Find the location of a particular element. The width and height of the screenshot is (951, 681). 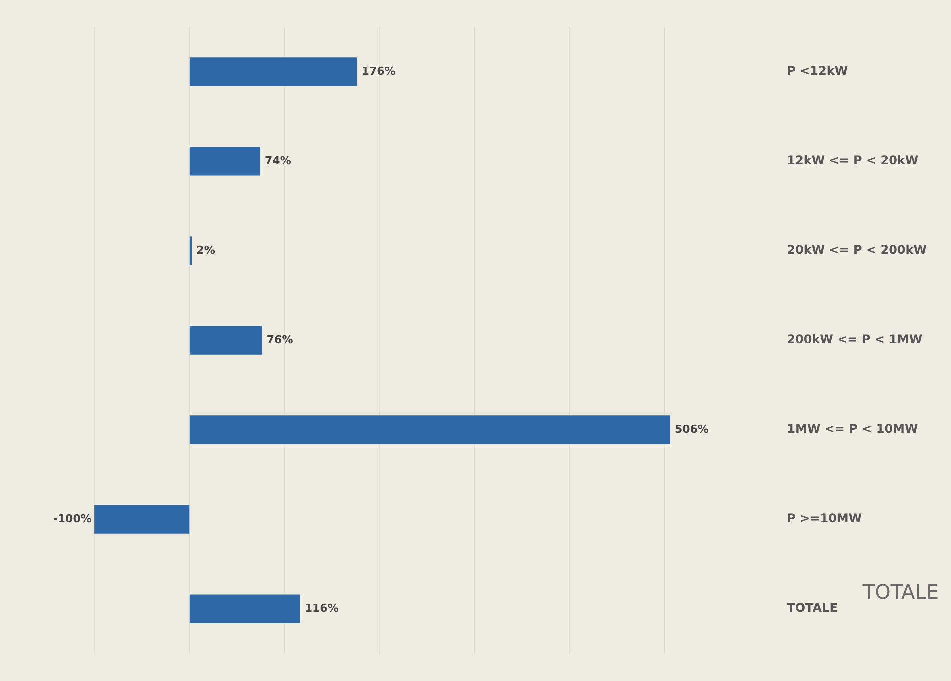

y-tick-label: 200kW <= P < 1MW is located at coordinates (855, 339).